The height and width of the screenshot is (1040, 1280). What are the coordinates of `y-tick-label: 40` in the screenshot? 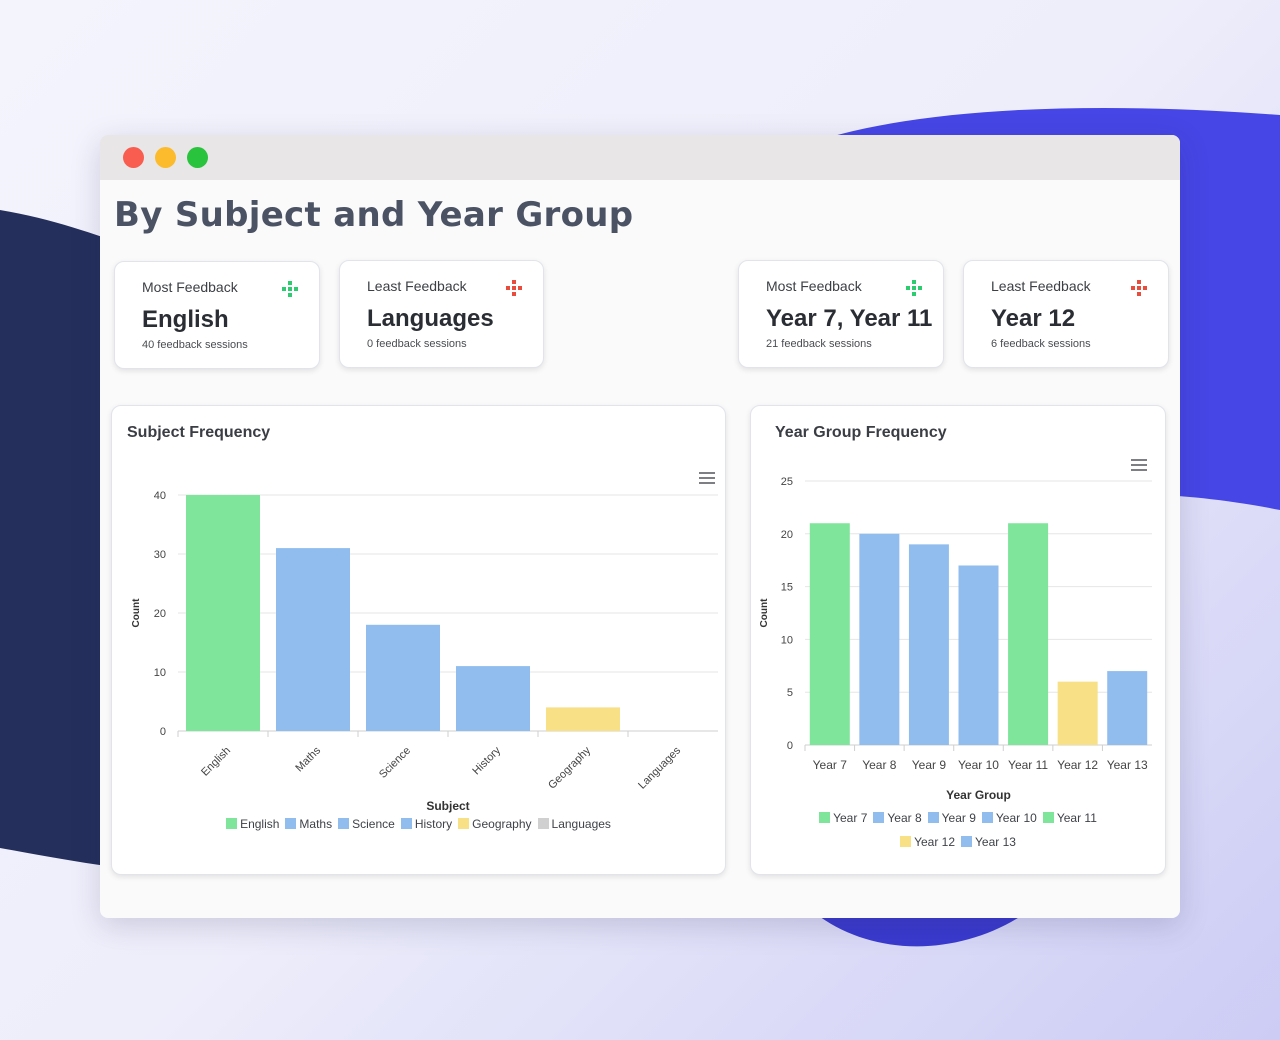 It's located at (160, 496).